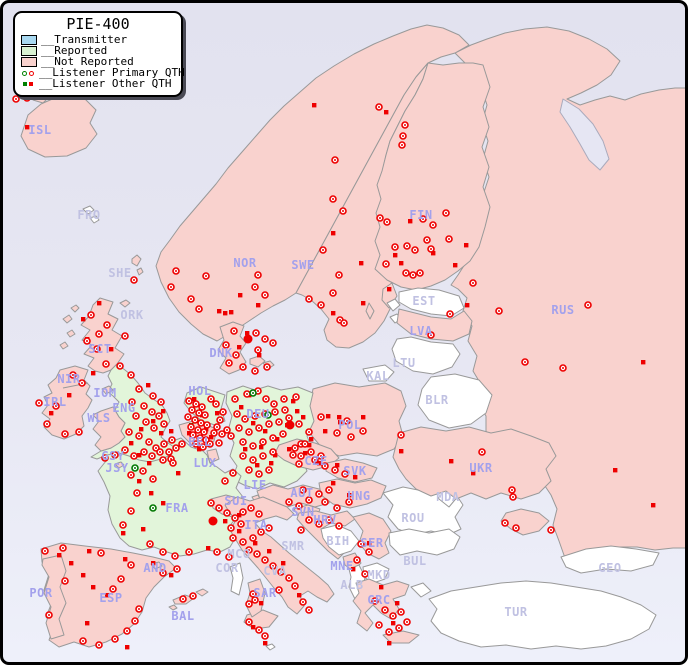 Image resolution: width=688 pixels, height=665 pixels. What do you see at coordinates (480, 468) in the screenshot?
I see `label-UKR: UKR` at bounding box center [480, 468].